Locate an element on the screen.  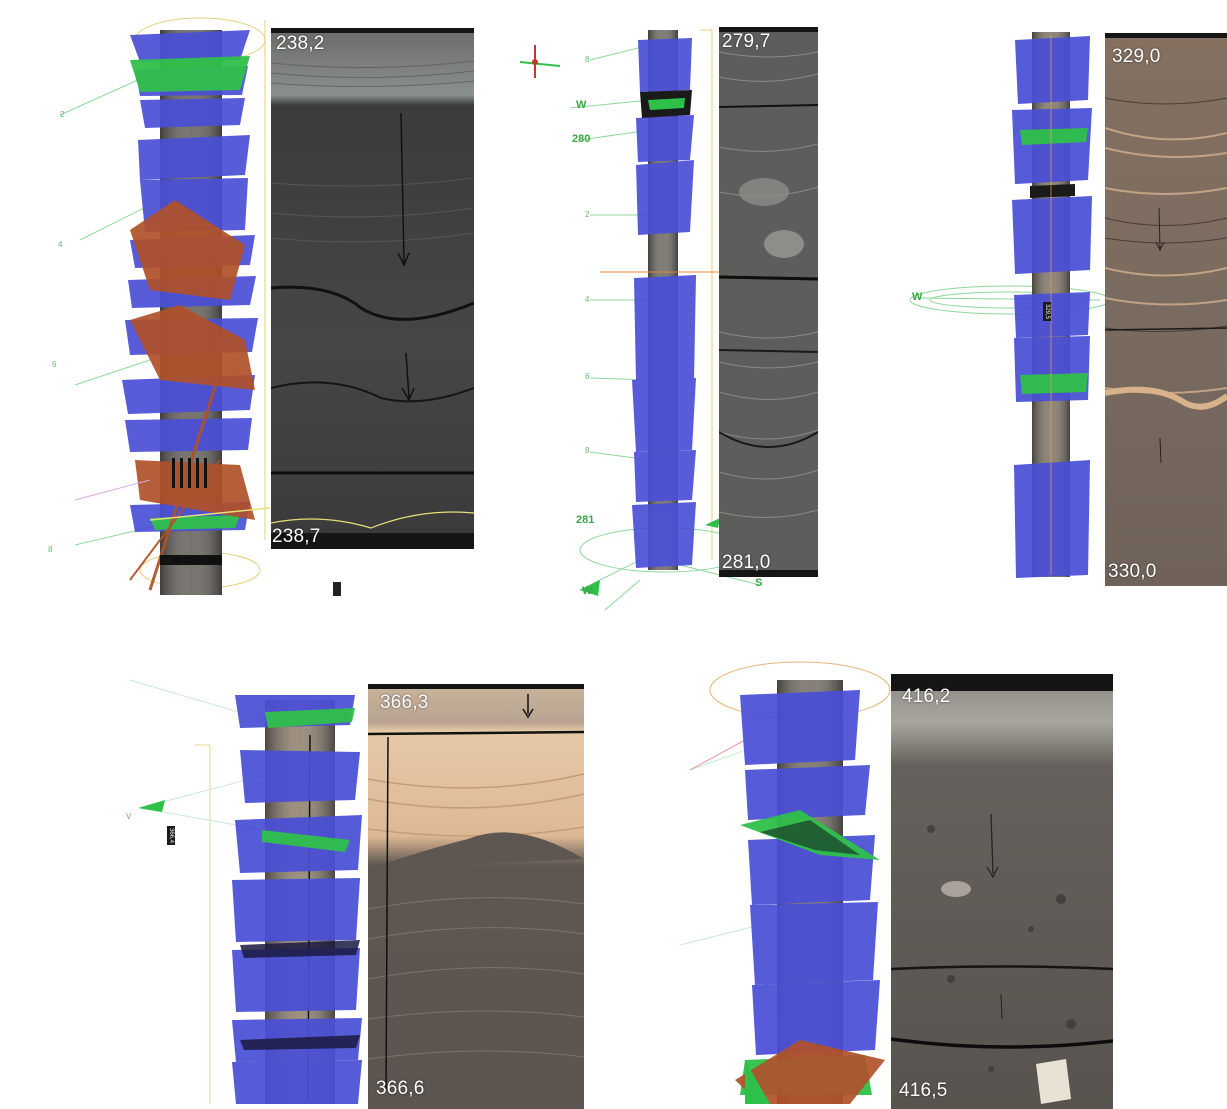
depth-tick-280: 280 is located at coordinates (581, 139).